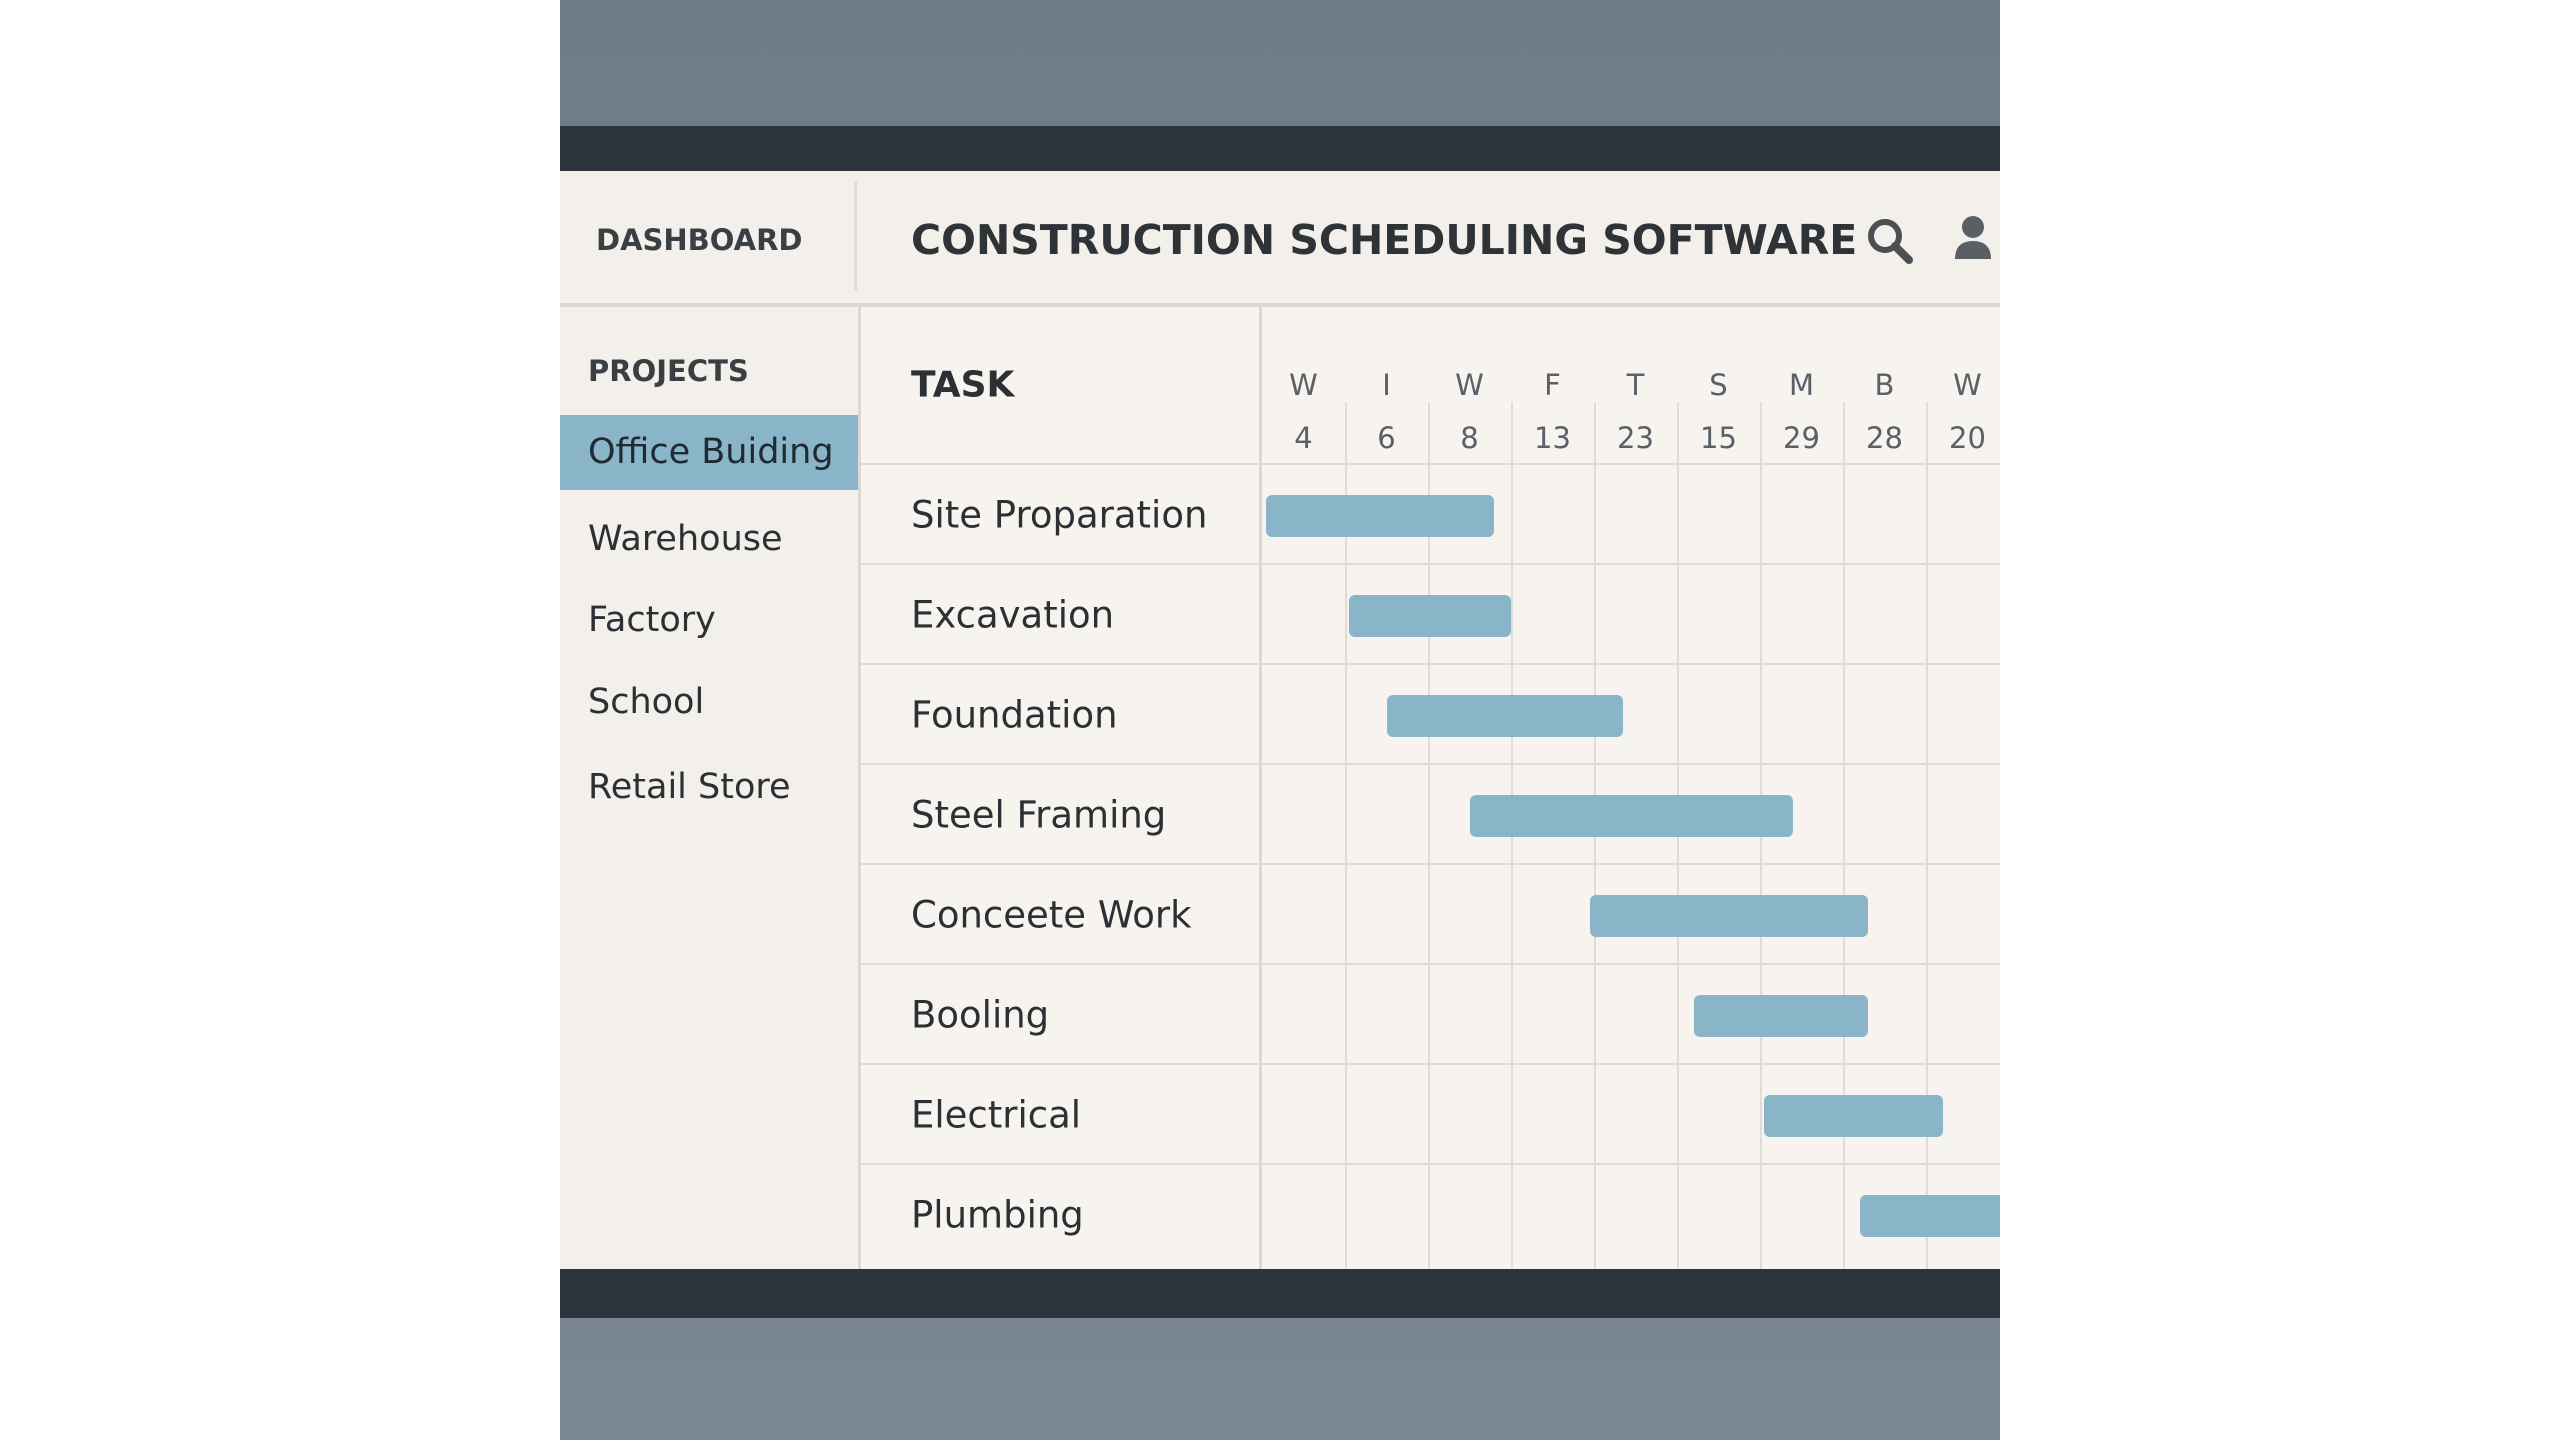 The width and height of the screenshot is (2560, 1440). Describe the element at coordinates (699, 240) in the screenshot. I see `dashboard-link: DASHBOARD` at that location.